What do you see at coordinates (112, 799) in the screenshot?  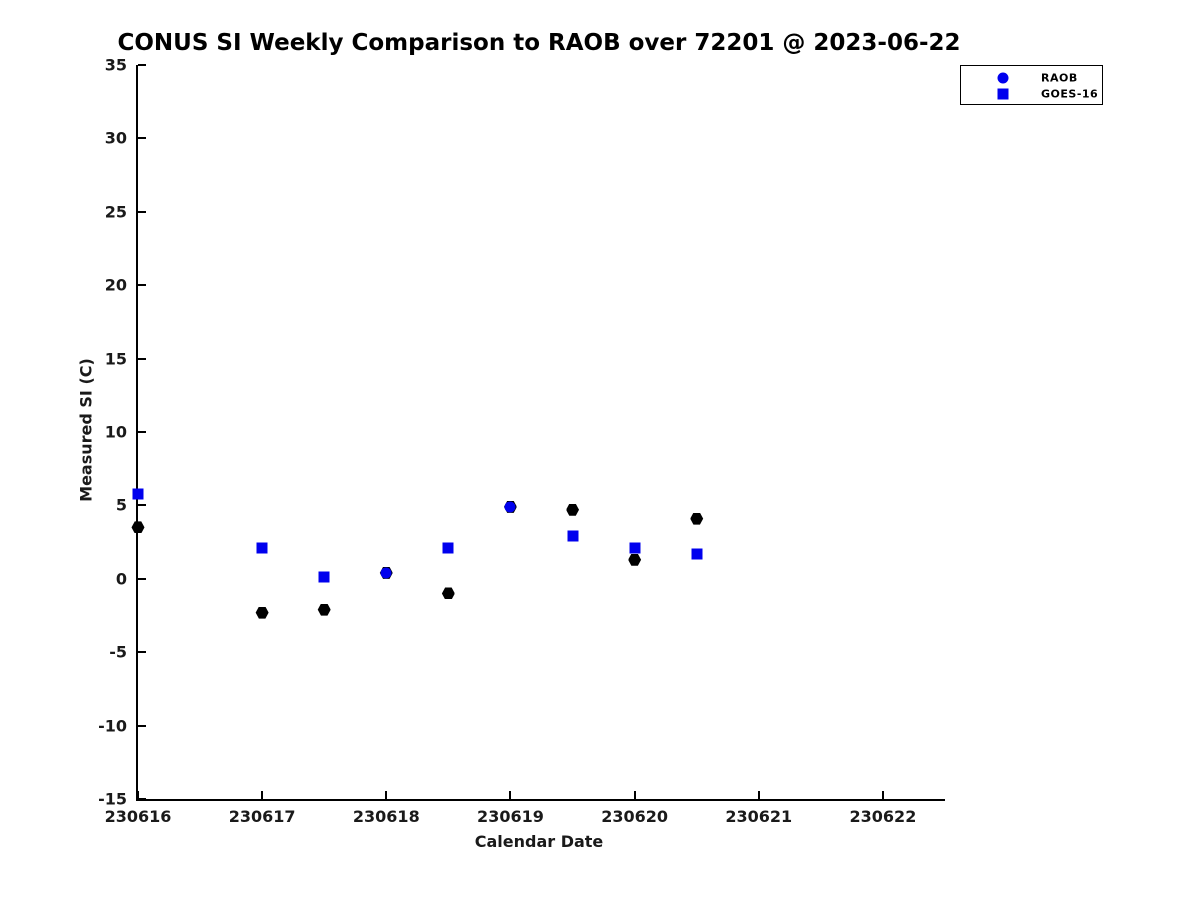 I see `y-tick-label: -15` at bounding box center [112, 799].